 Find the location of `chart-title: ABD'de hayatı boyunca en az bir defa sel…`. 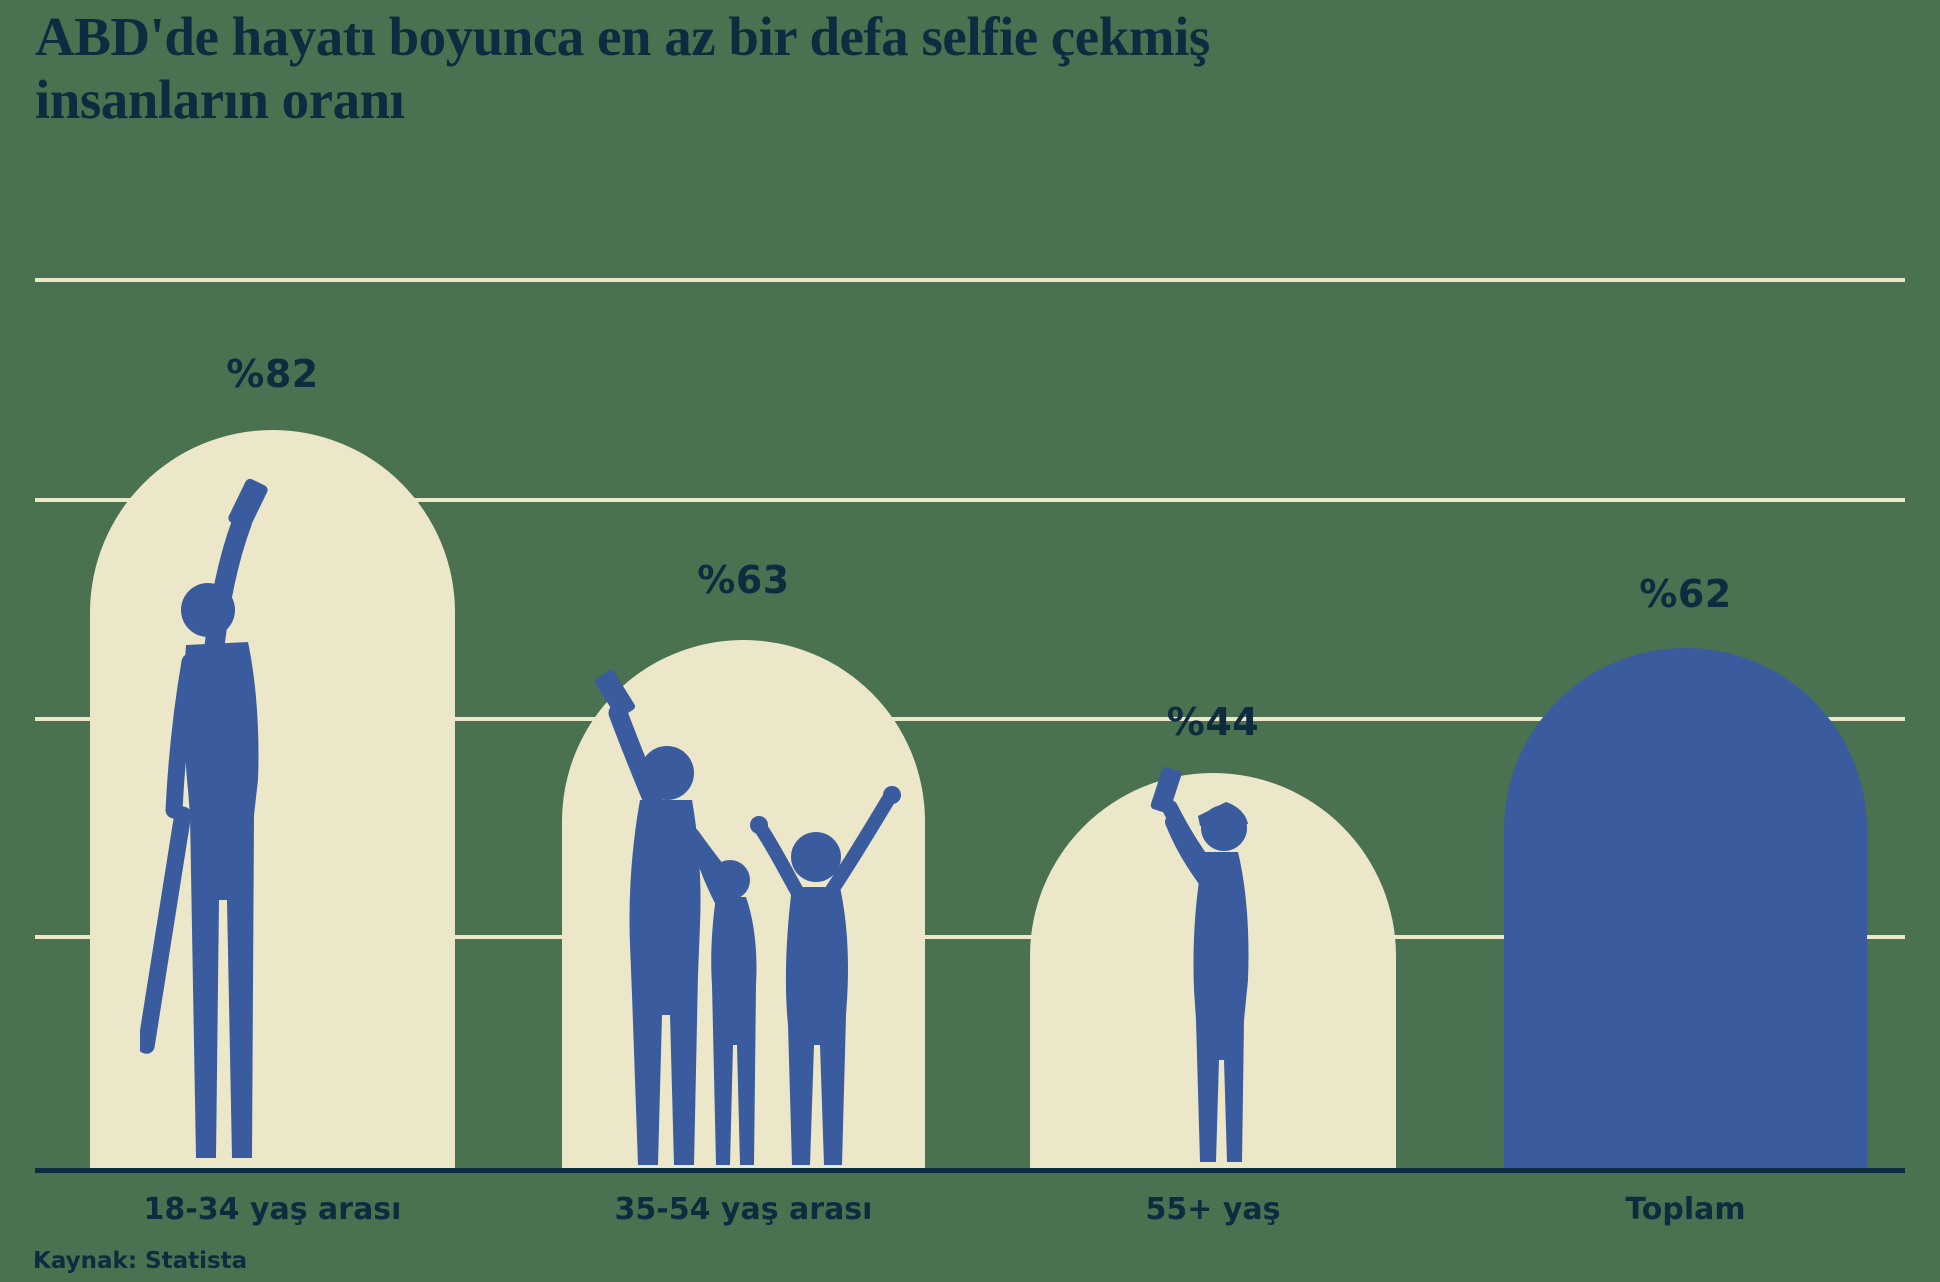

chart-title: ABD'de hayatı boyunca en az bir defa sel… is located at coordinates (622, 68).